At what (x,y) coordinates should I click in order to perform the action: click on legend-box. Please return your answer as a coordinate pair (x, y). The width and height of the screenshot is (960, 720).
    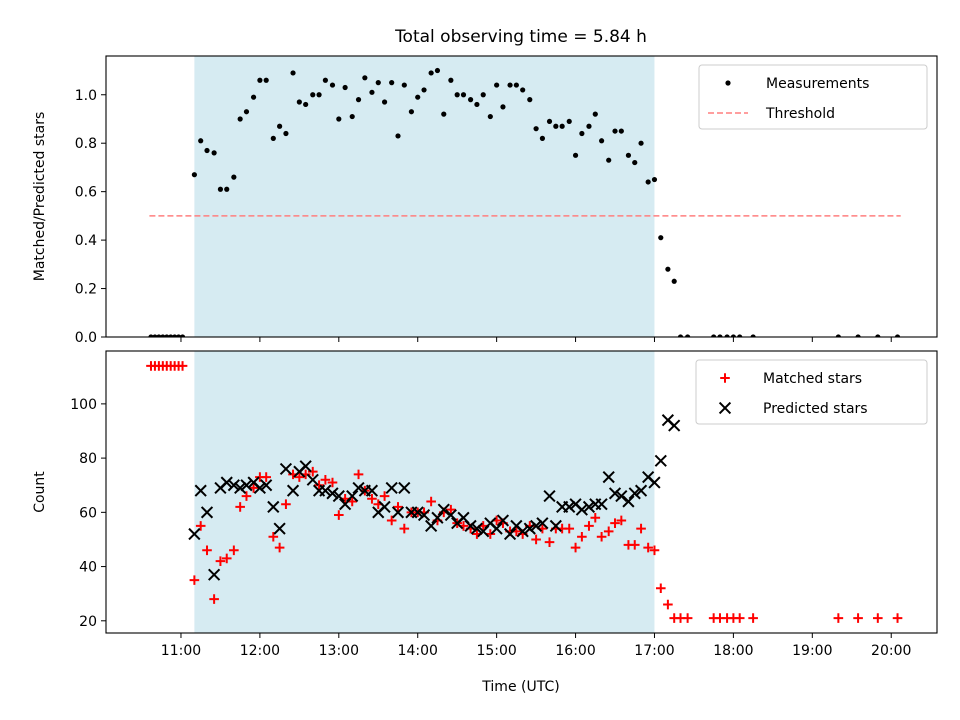
    Looking at the image, I should click on (811, 392).